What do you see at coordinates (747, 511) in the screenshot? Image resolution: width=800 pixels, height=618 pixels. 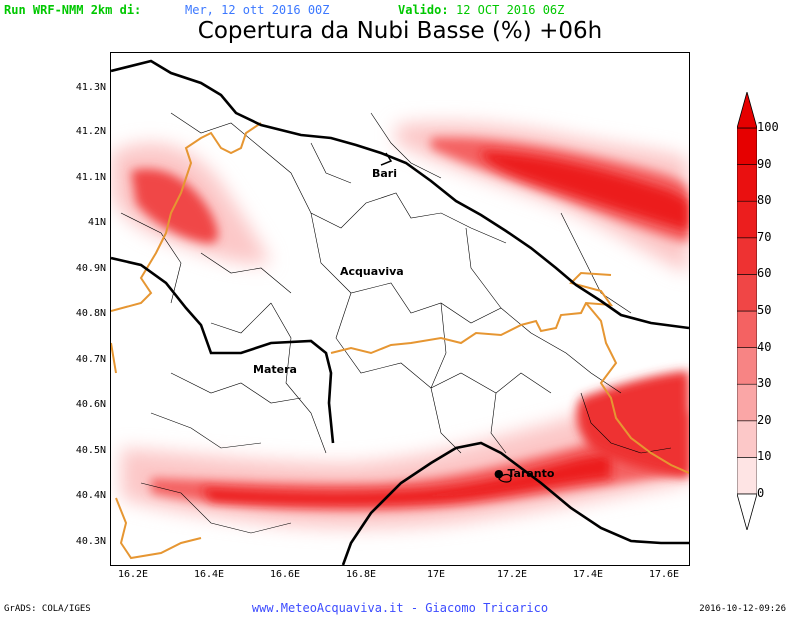 I see `colorbar-bottom-triangle` at bounding box center [747, 511].